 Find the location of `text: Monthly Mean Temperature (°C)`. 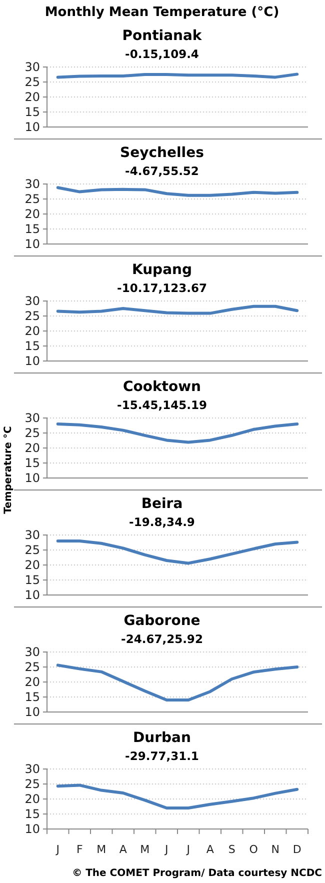

text: Monthly Mean Temperature (°C) is located at coordinates (162, 12).